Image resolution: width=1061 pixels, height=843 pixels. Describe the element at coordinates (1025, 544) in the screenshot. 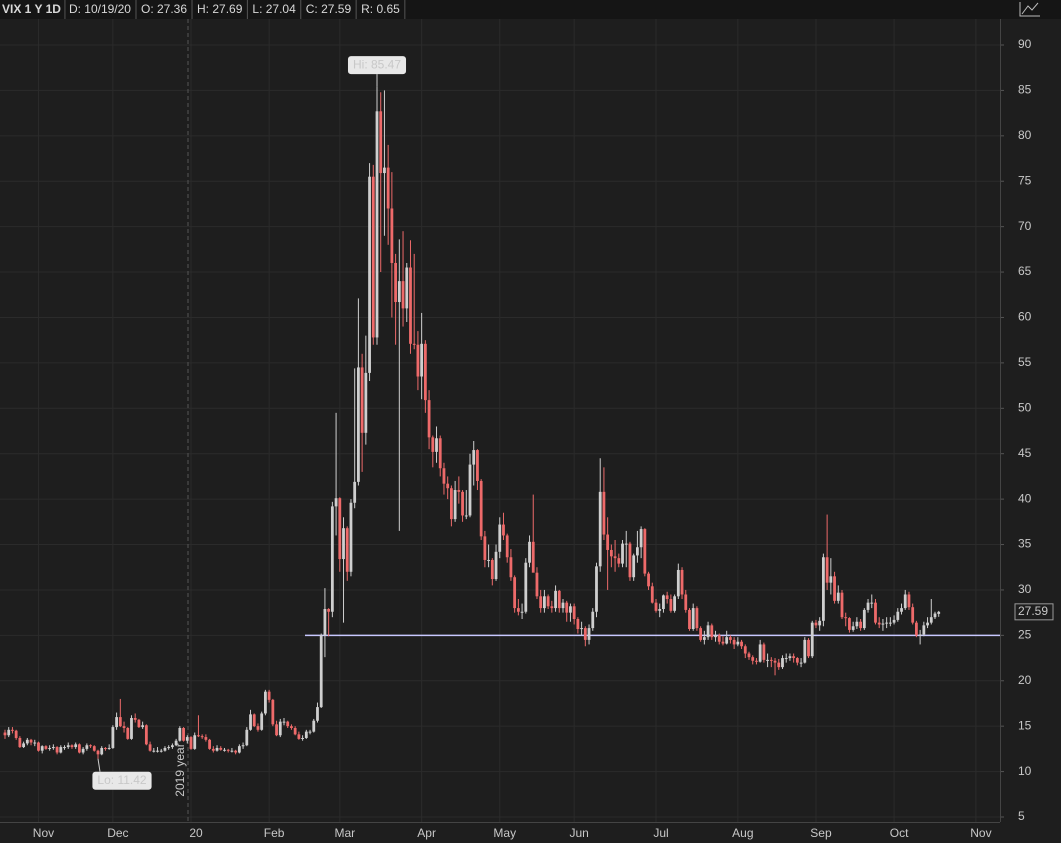

I see `y-tick-label: 35` at that location.